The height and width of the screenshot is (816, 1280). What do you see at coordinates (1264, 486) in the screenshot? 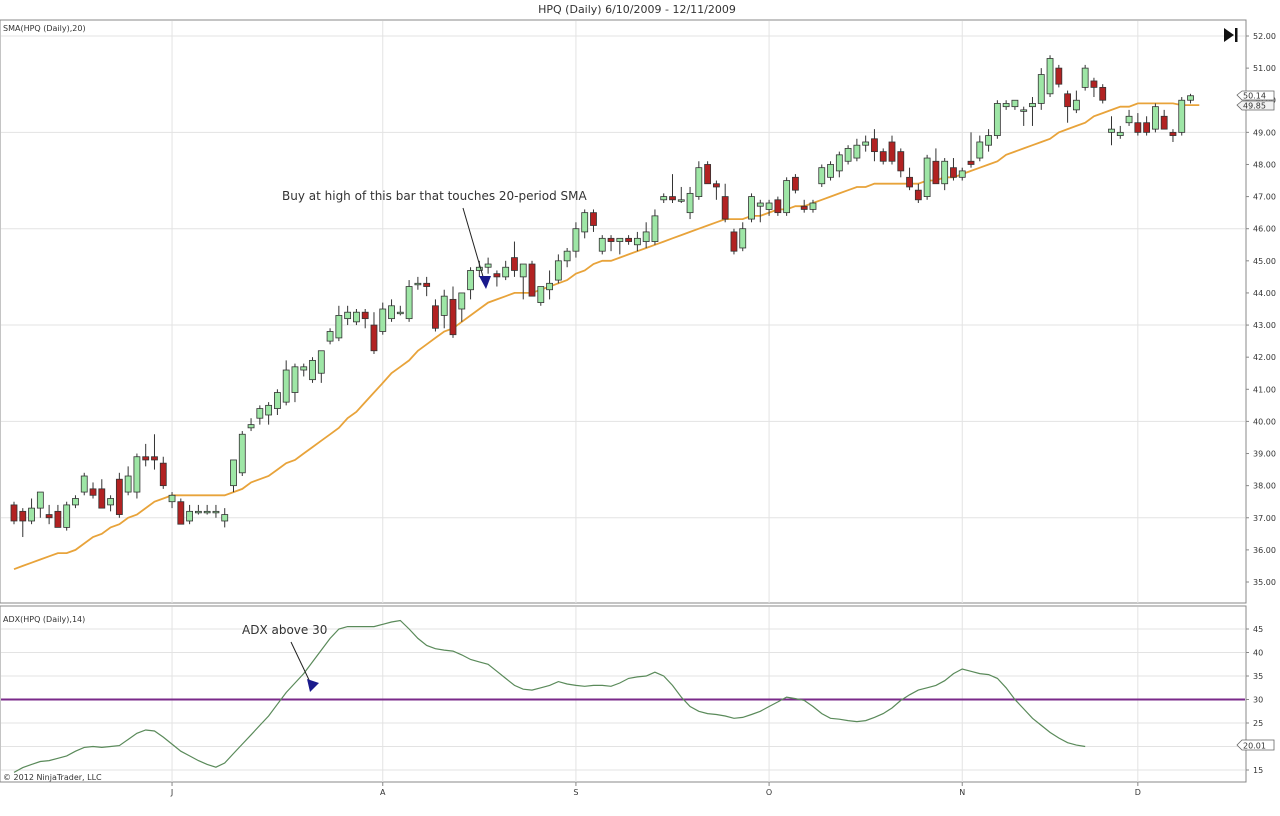
I see `price-tick-label: 38.00` at bounding box center [1264, 486].